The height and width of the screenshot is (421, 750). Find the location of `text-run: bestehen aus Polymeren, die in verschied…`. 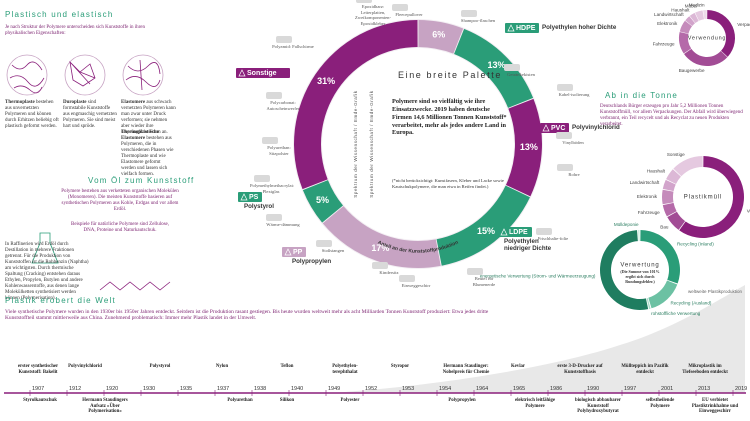

text-run: bestehen aus Polymeren, die in verschied… is located at coordinates (147, 156).